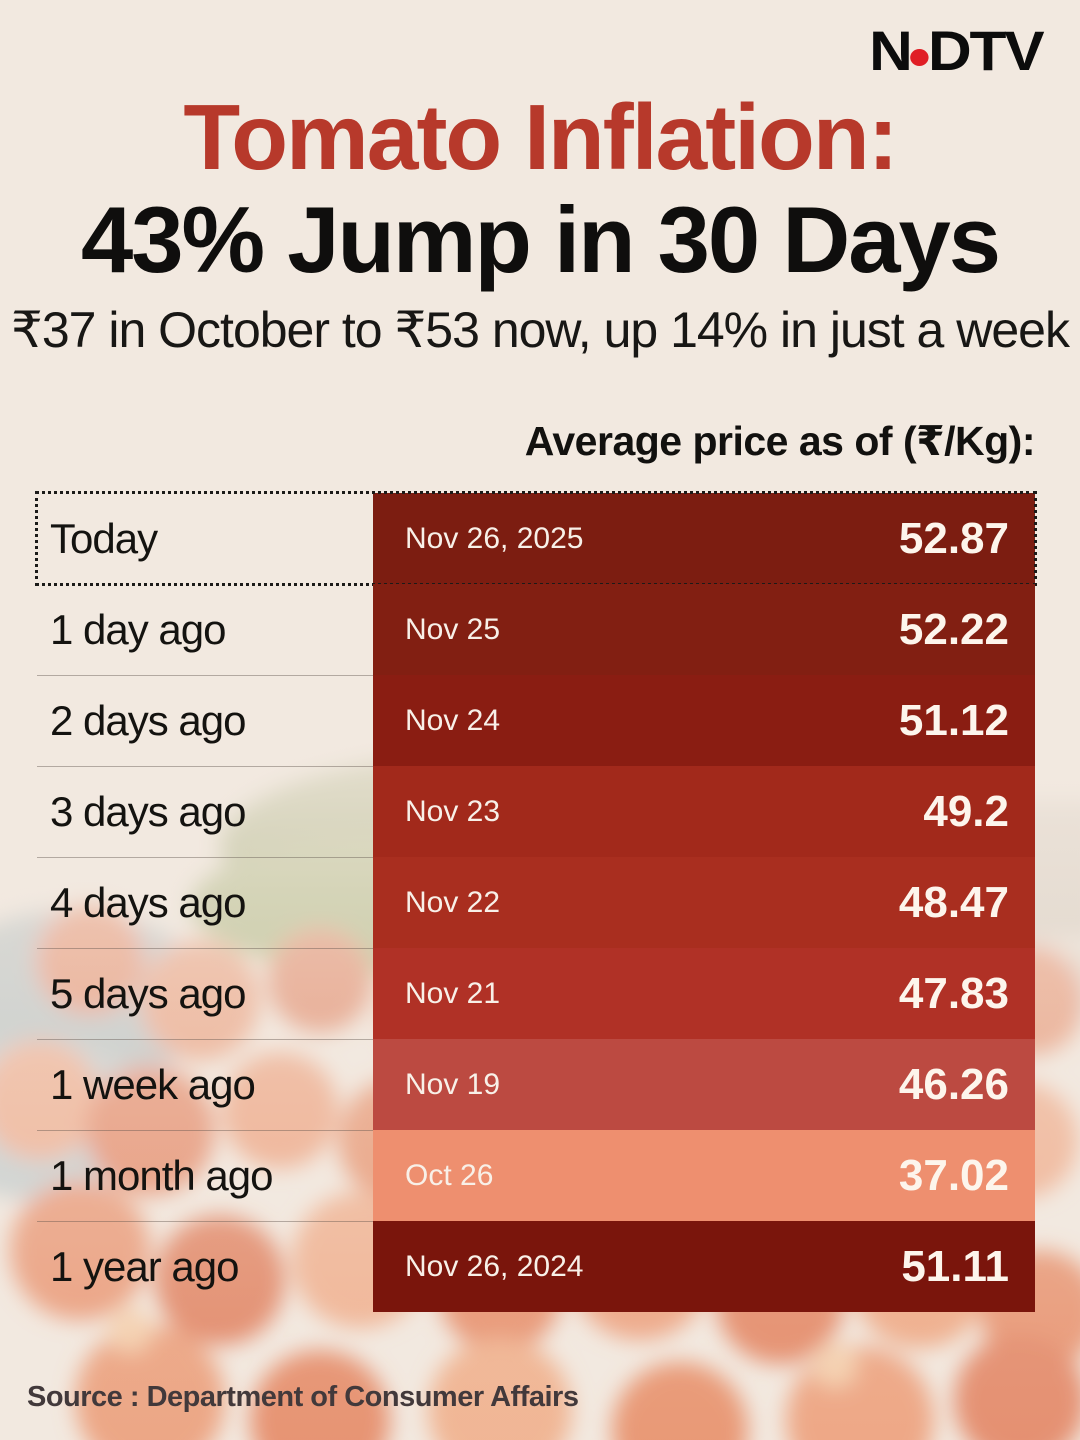 This screenshot has width=1080, height=1440. I want to click on row-bar: Nov 26, 2024 51.11, so click(704, 1266).